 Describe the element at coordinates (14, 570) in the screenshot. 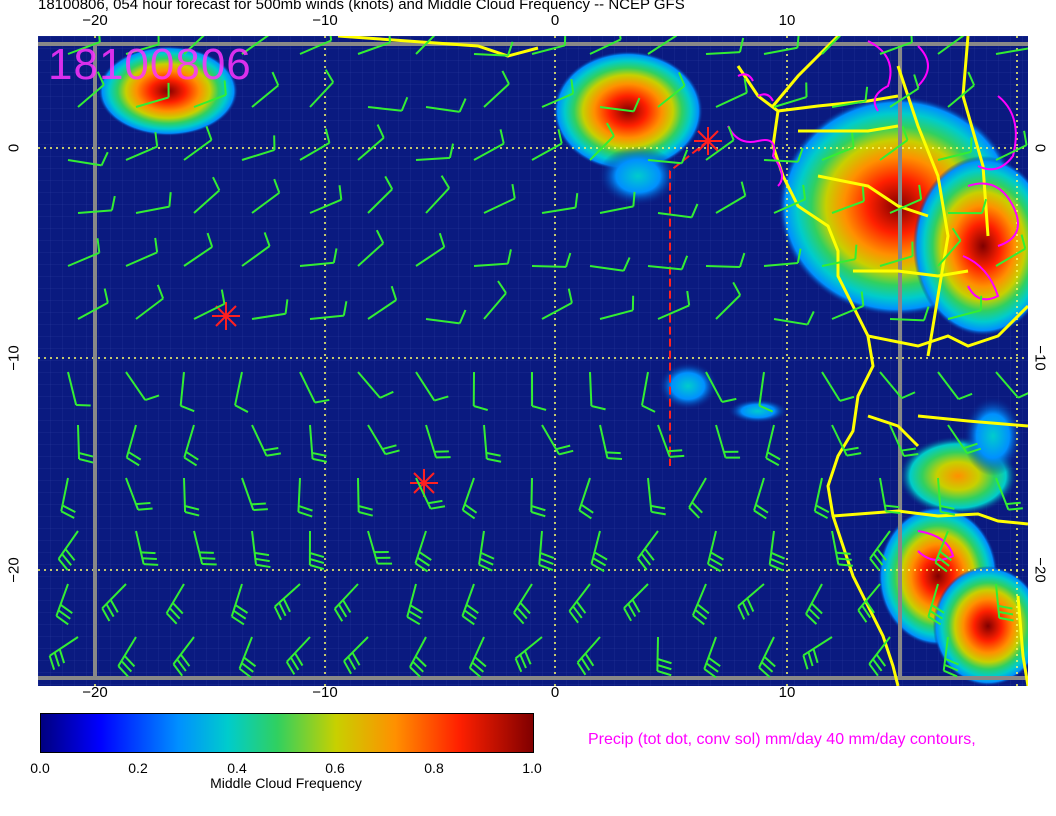

I see `lat-tick-left-minus20: −20` at that location.